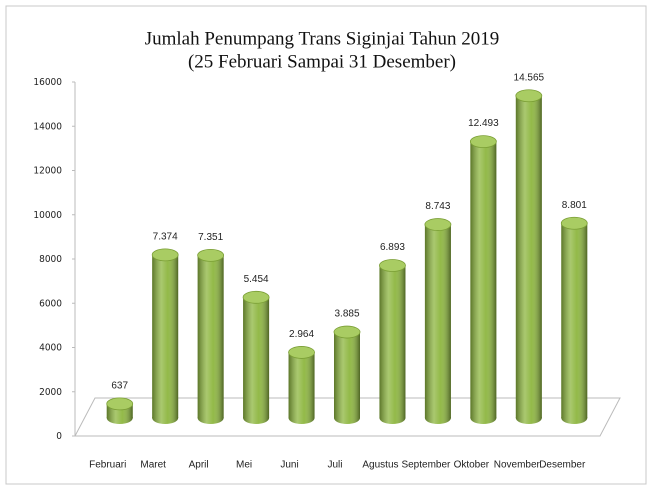  Describe the element at coordinates (574, 205) in the screenshot. I see `value-label: 8.801` at that location.